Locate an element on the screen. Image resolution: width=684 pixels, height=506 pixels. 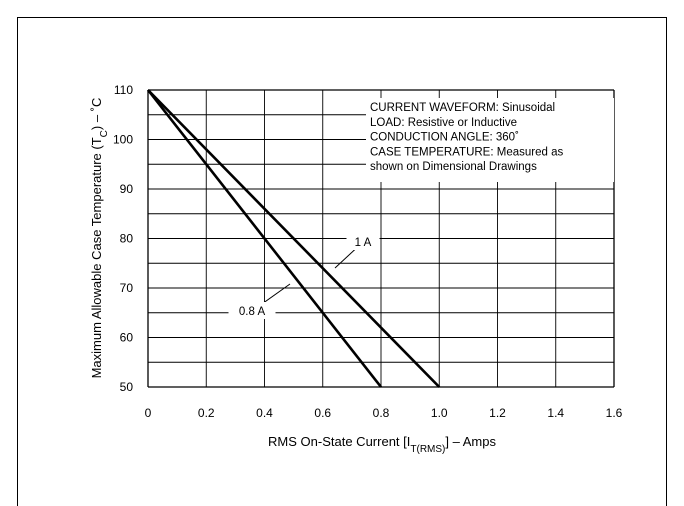
x-tick-label: 1.6 is located at coordinates (614, 413).